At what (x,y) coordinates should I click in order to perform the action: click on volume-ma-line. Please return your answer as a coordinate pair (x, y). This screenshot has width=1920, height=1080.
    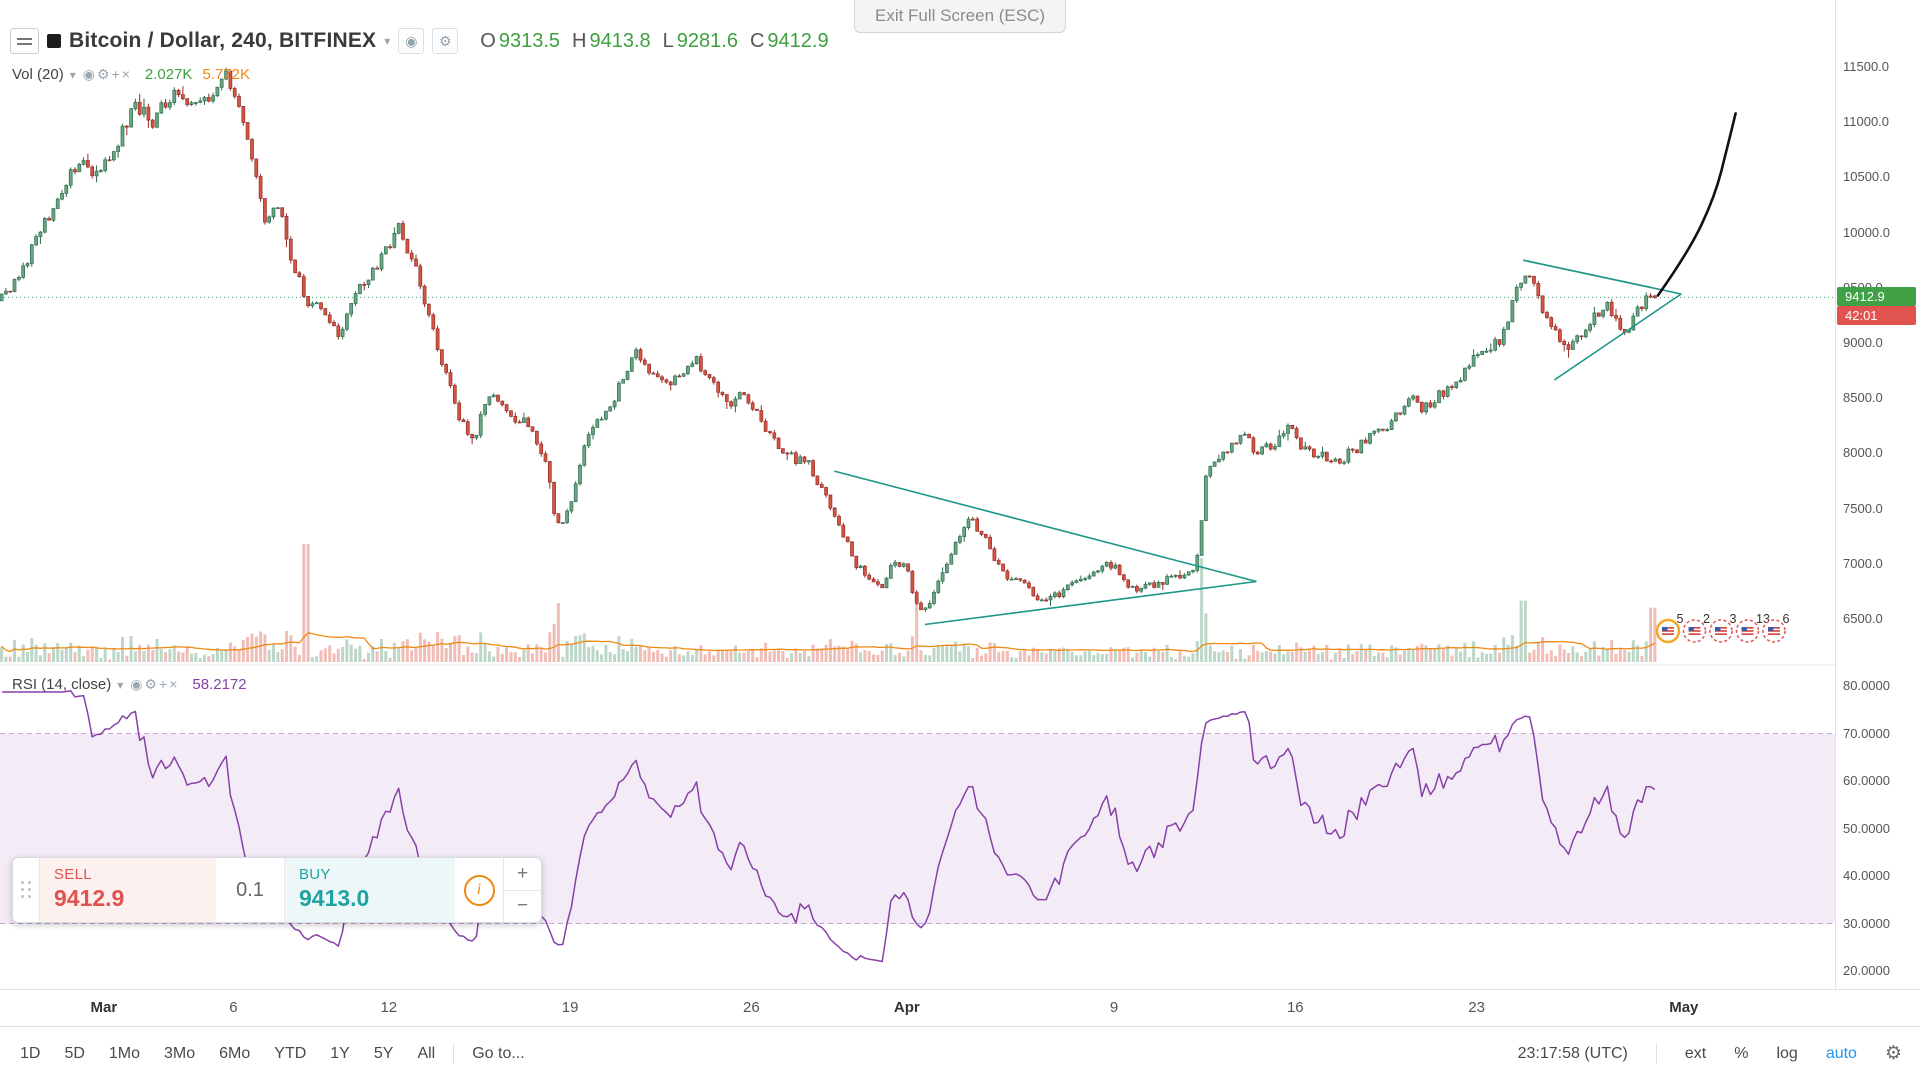
    Looking at the image, I should click on (828, 642).